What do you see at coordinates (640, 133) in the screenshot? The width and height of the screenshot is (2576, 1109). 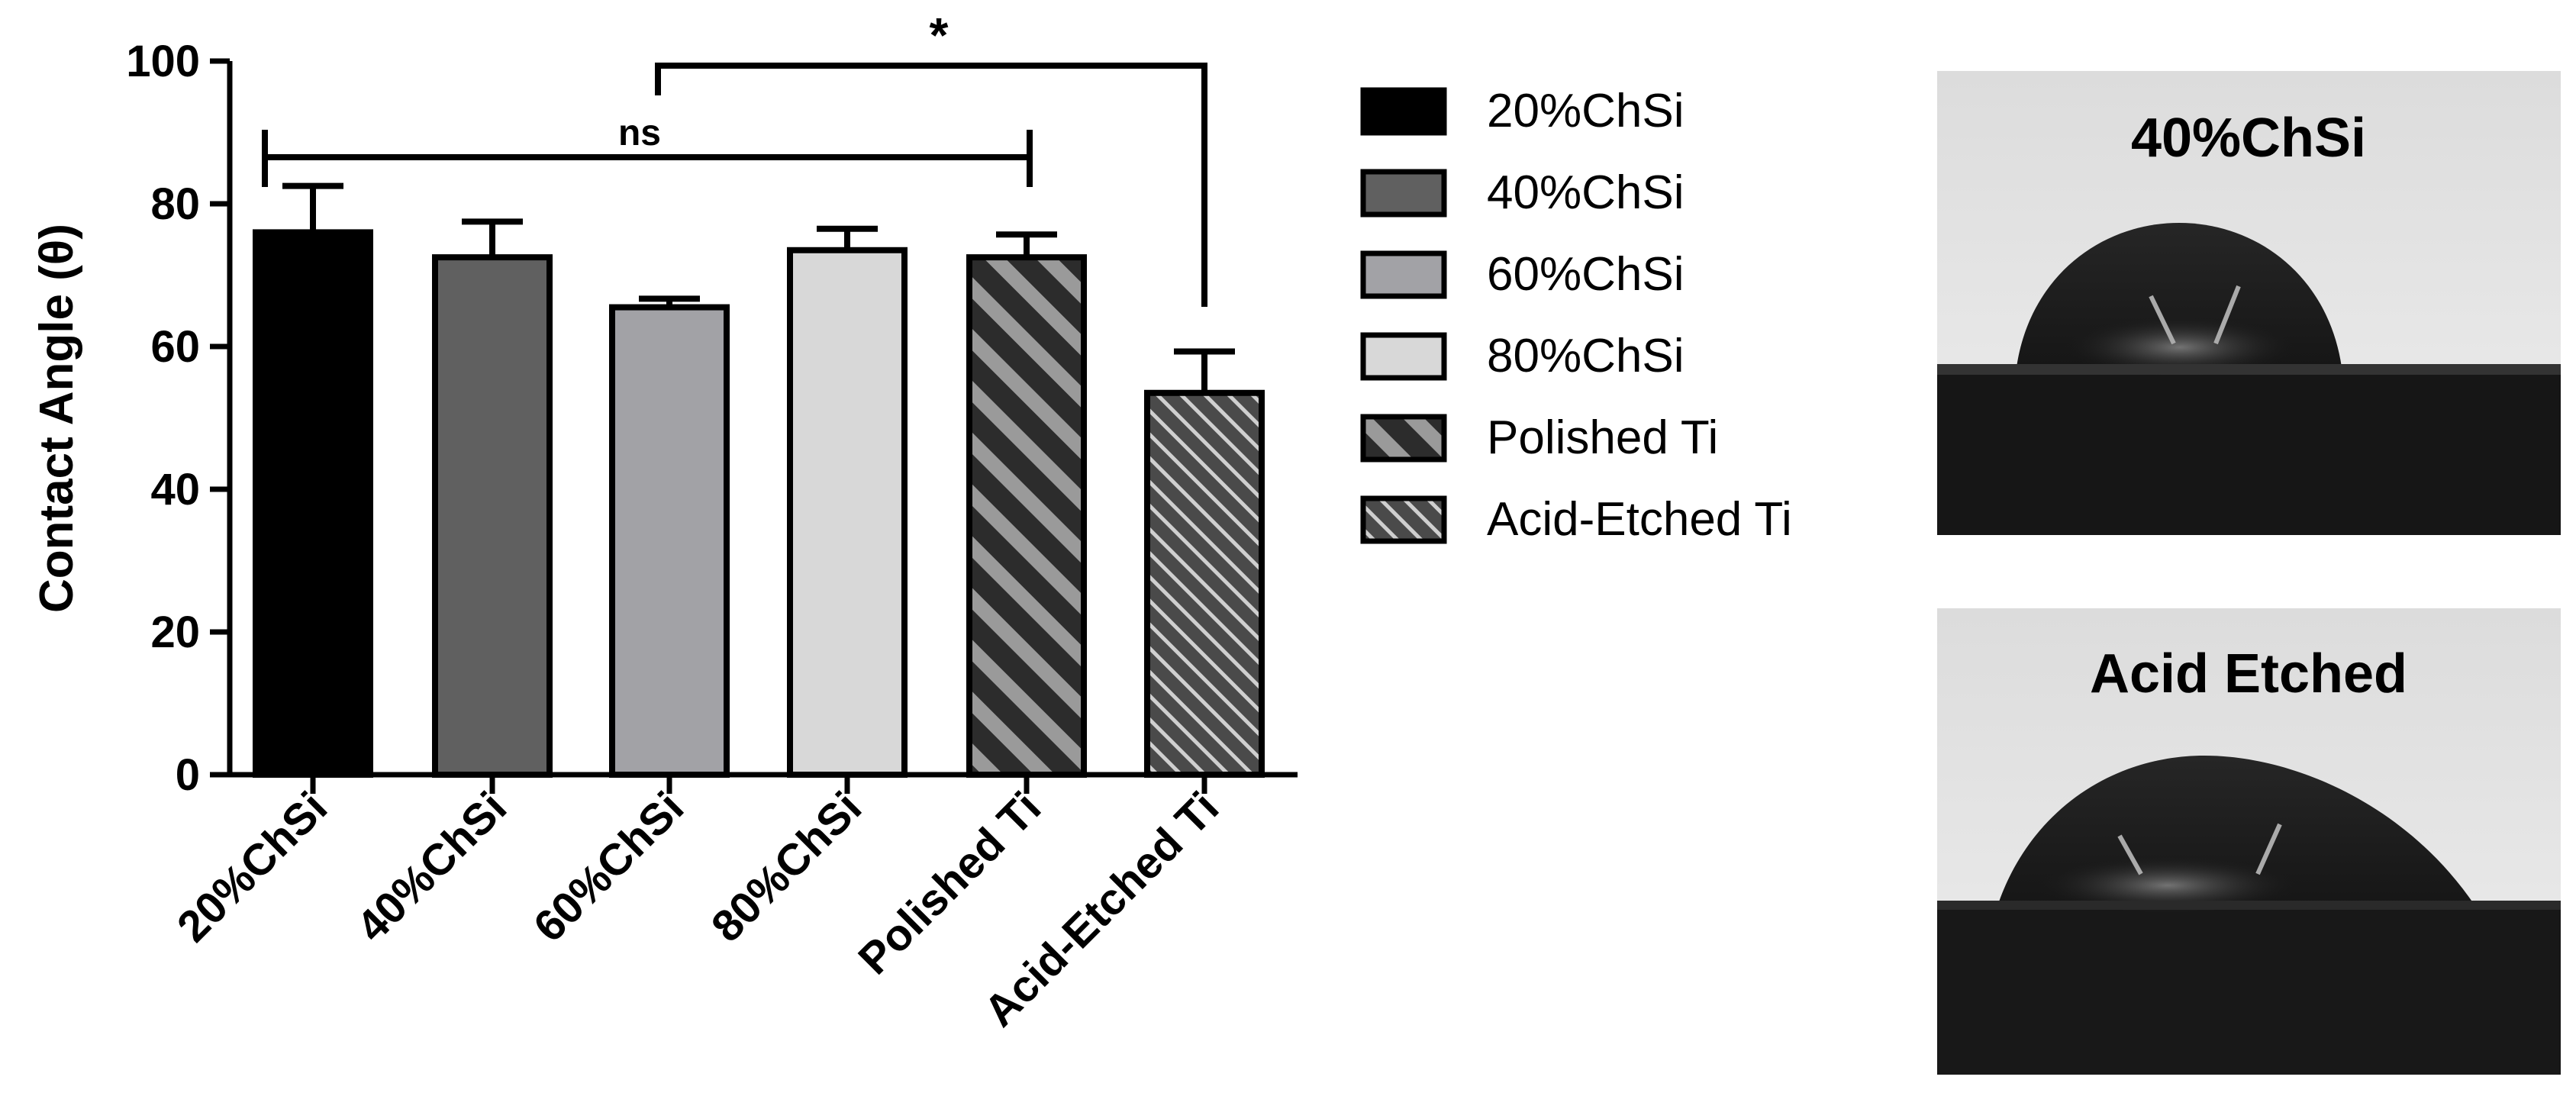 I see `bracket-ns-label: ns` at bounding box center [640, 133].